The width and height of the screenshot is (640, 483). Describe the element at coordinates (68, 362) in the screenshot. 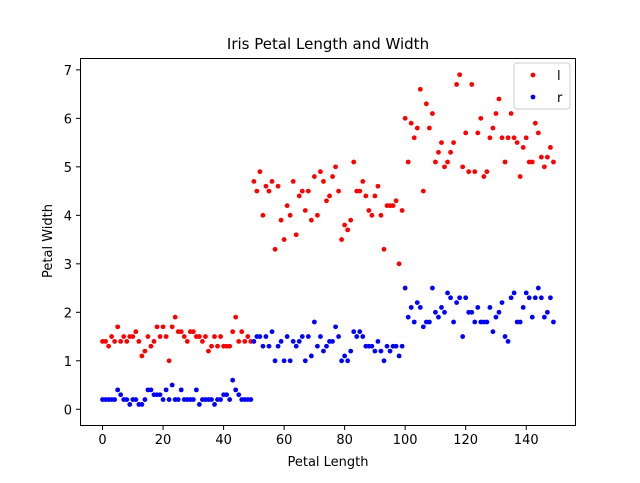

I see `y-tick-label-1: 1` at that location.